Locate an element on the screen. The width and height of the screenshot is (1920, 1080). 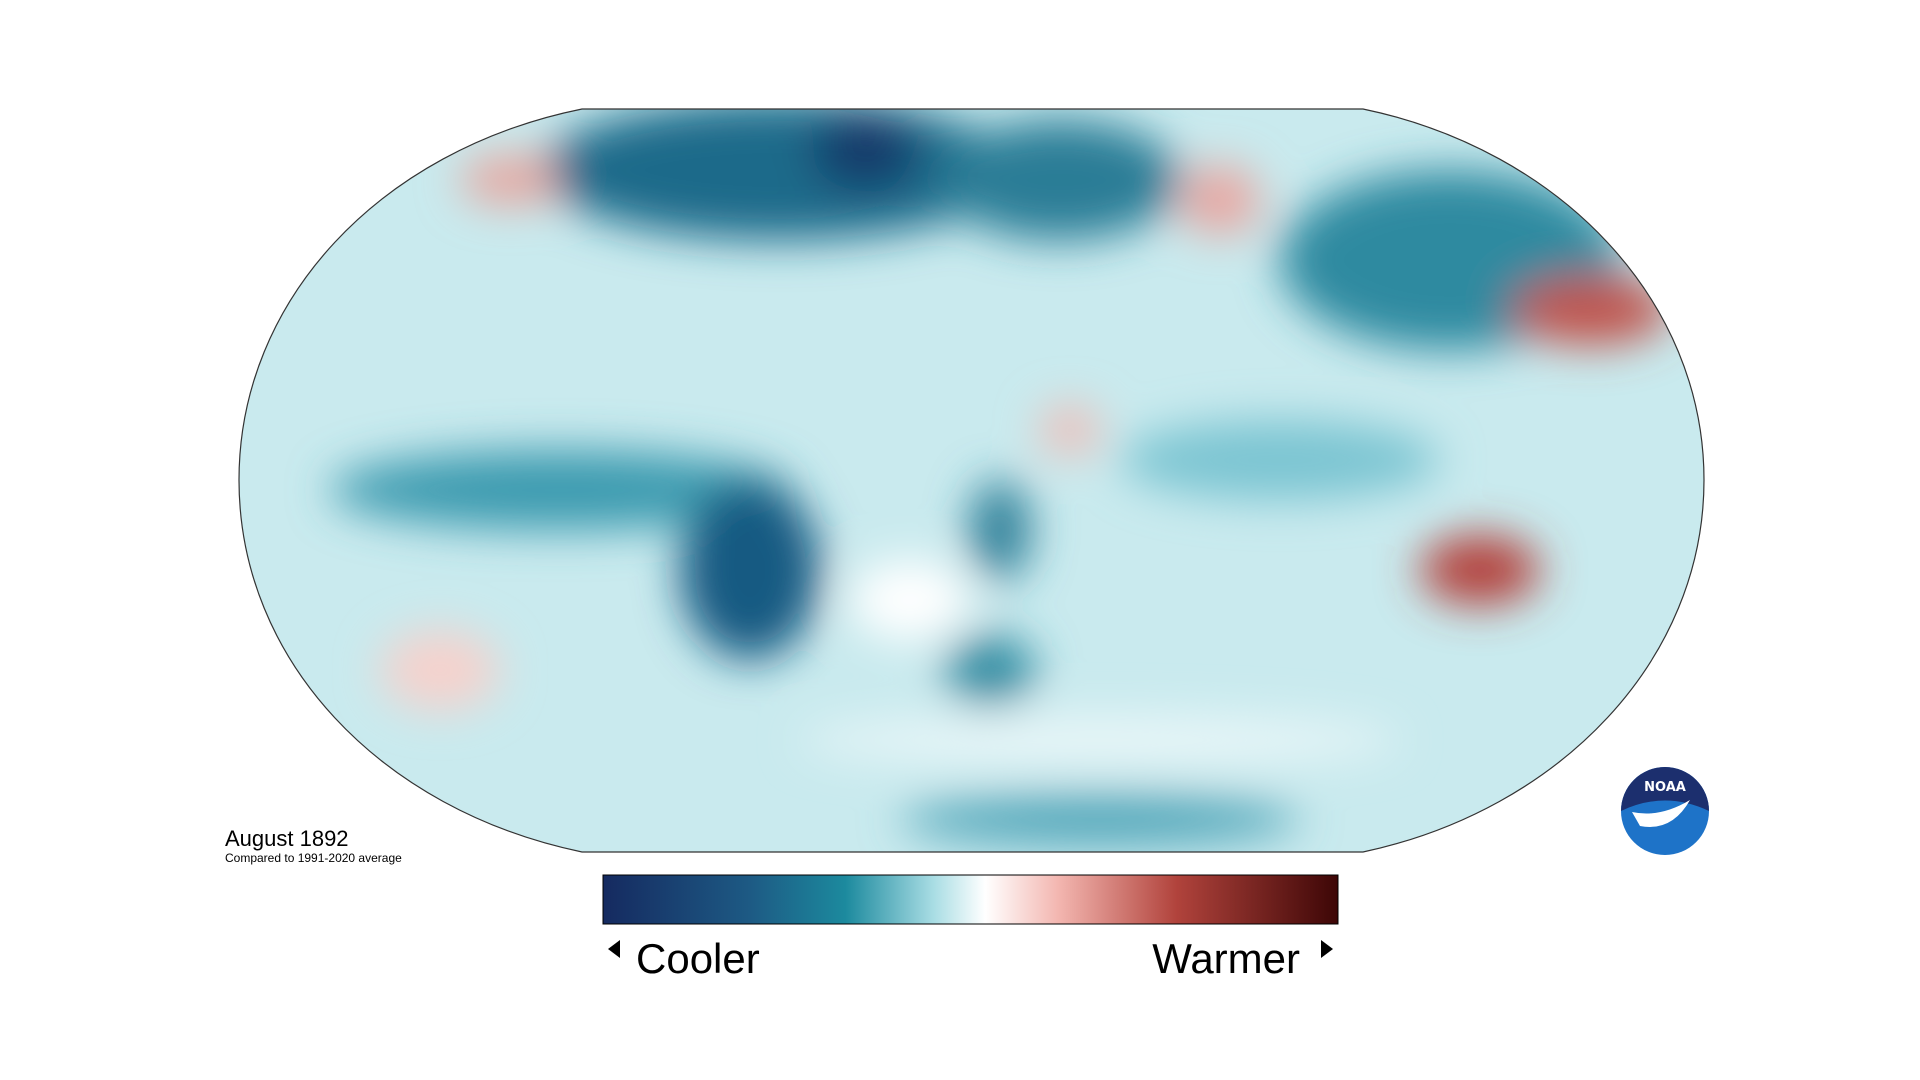
noaa-logo: NOAA is located at coordinates (1665, 811).